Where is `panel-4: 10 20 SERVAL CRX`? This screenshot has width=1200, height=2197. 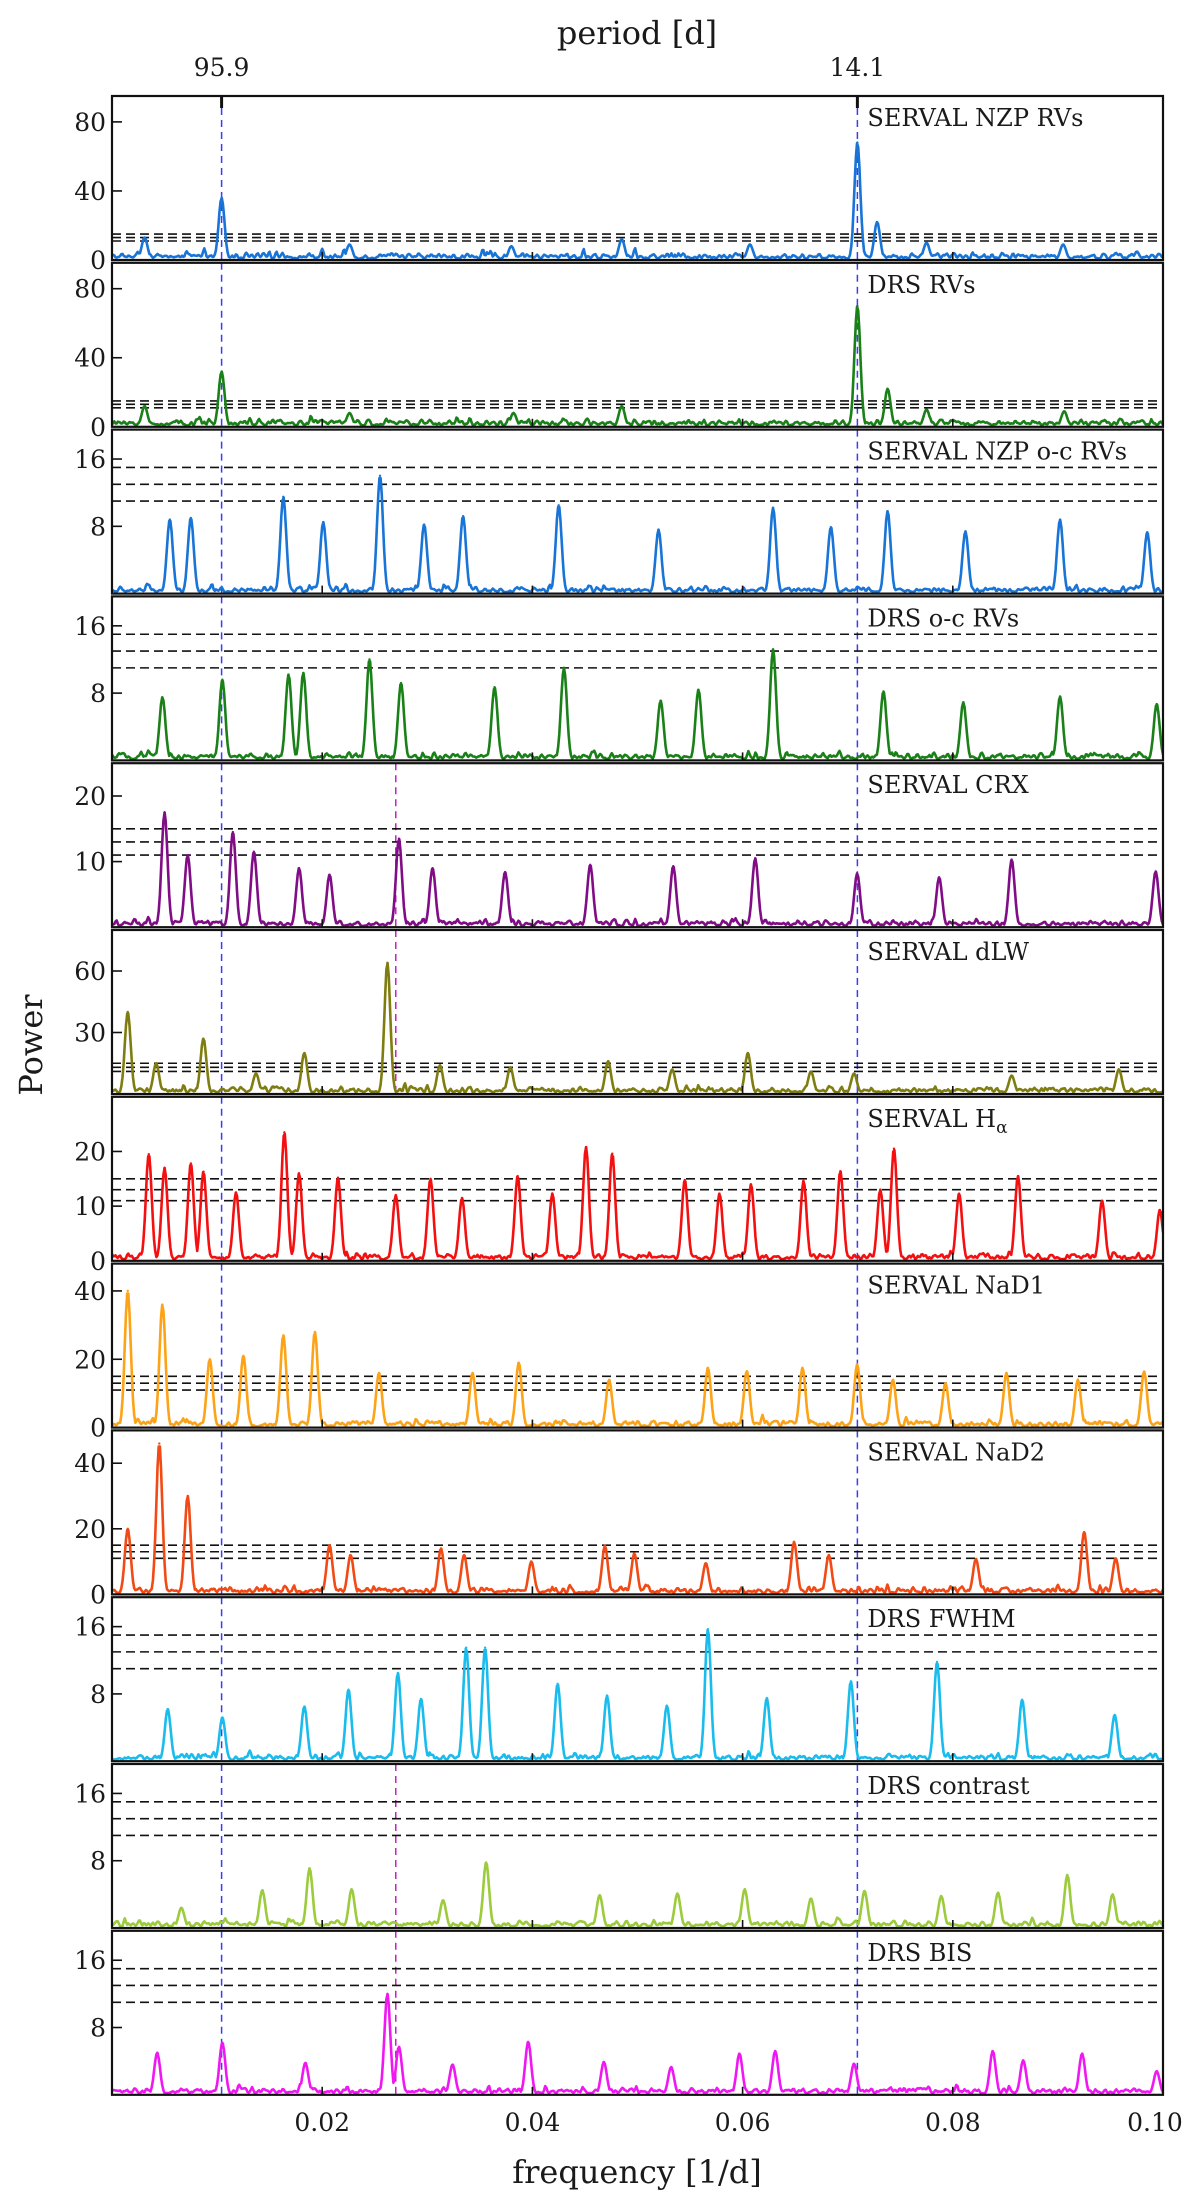 panel-4: 10 20 SERVAL CRX is located at coordinates (619, 845).